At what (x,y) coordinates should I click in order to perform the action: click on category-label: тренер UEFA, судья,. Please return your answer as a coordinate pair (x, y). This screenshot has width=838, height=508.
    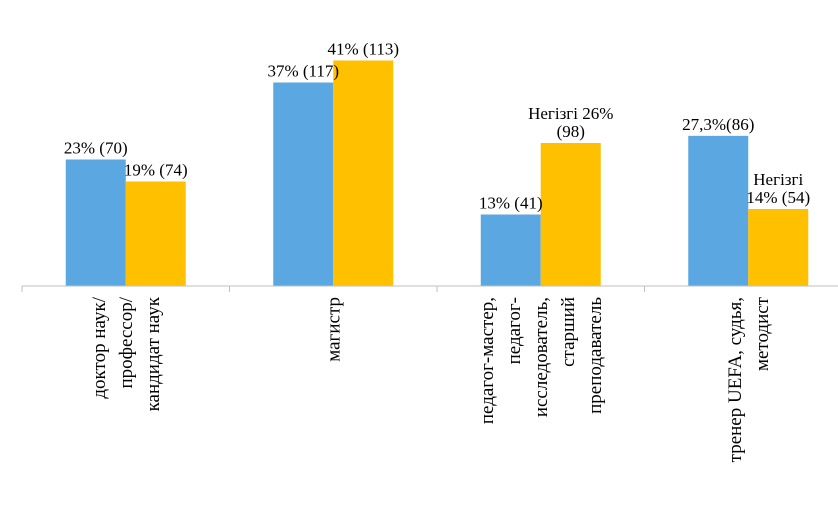
    Looking at the image, I should click on (735, 379).